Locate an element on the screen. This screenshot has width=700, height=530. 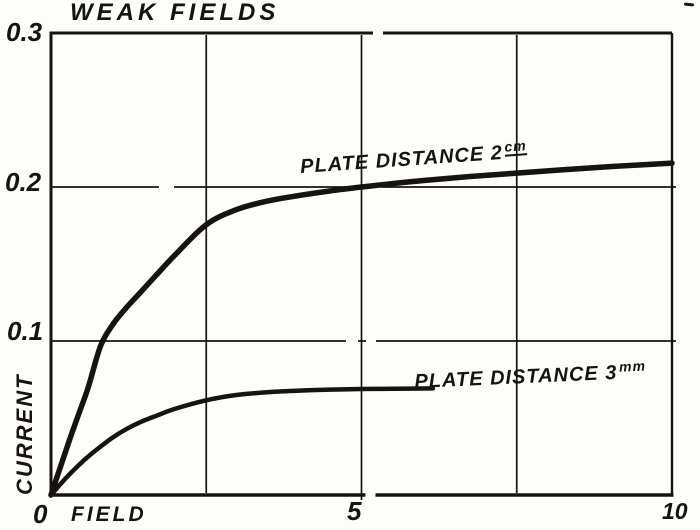
x-tick-label-5: 5 is located at coordinates (354, 511).